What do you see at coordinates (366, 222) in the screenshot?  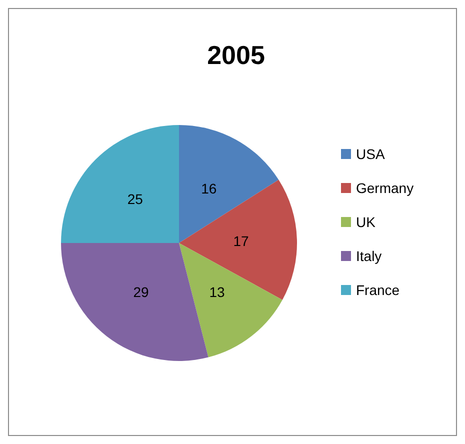 I see `legend-label: UK` at bounding box center [366, 222].